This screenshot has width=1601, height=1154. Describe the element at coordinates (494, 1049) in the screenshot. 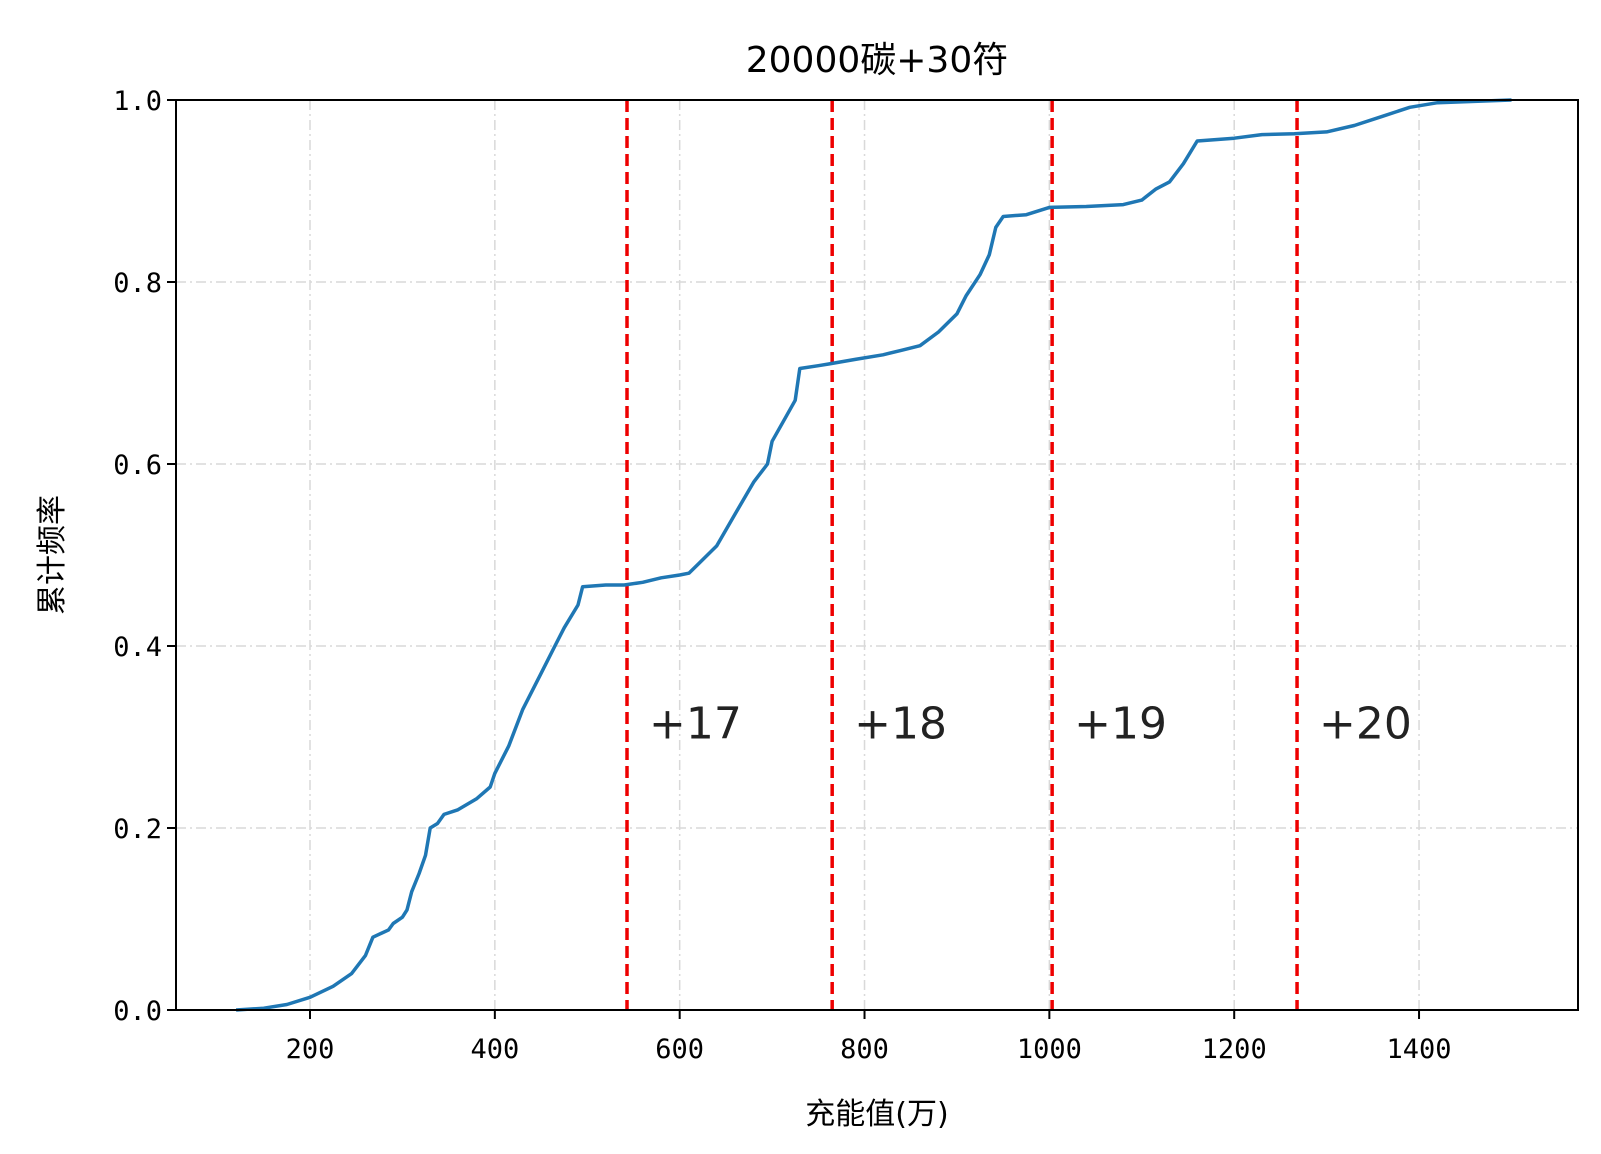

I see `x-tick-label: 400` at that location.